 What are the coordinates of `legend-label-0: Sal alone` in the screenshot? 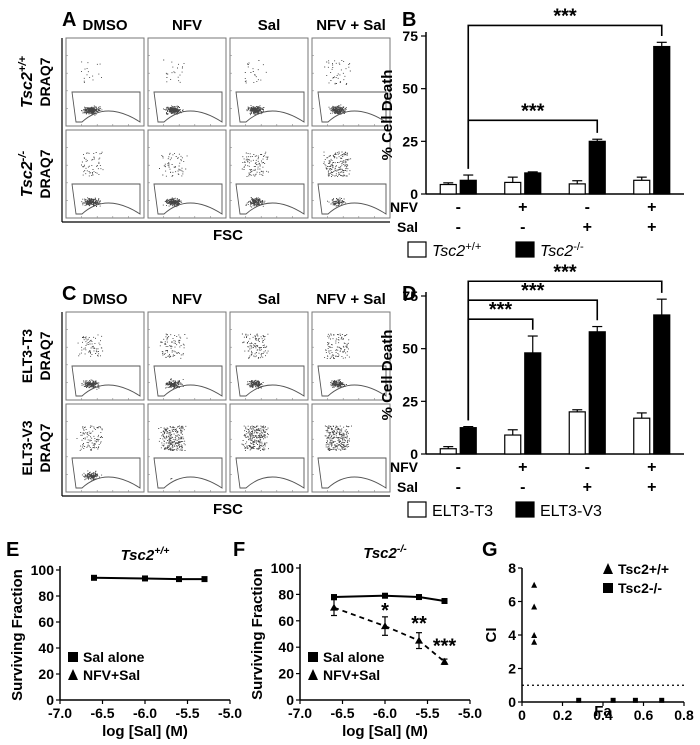 It's located at (114, 657).